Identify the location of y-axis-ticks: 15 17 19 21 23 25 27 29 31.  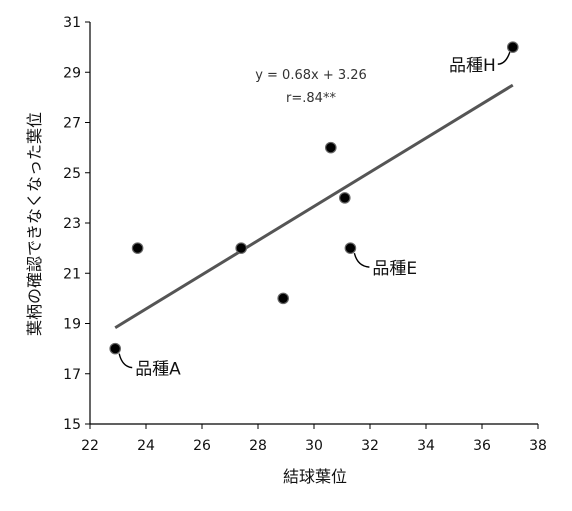
(76, 224).